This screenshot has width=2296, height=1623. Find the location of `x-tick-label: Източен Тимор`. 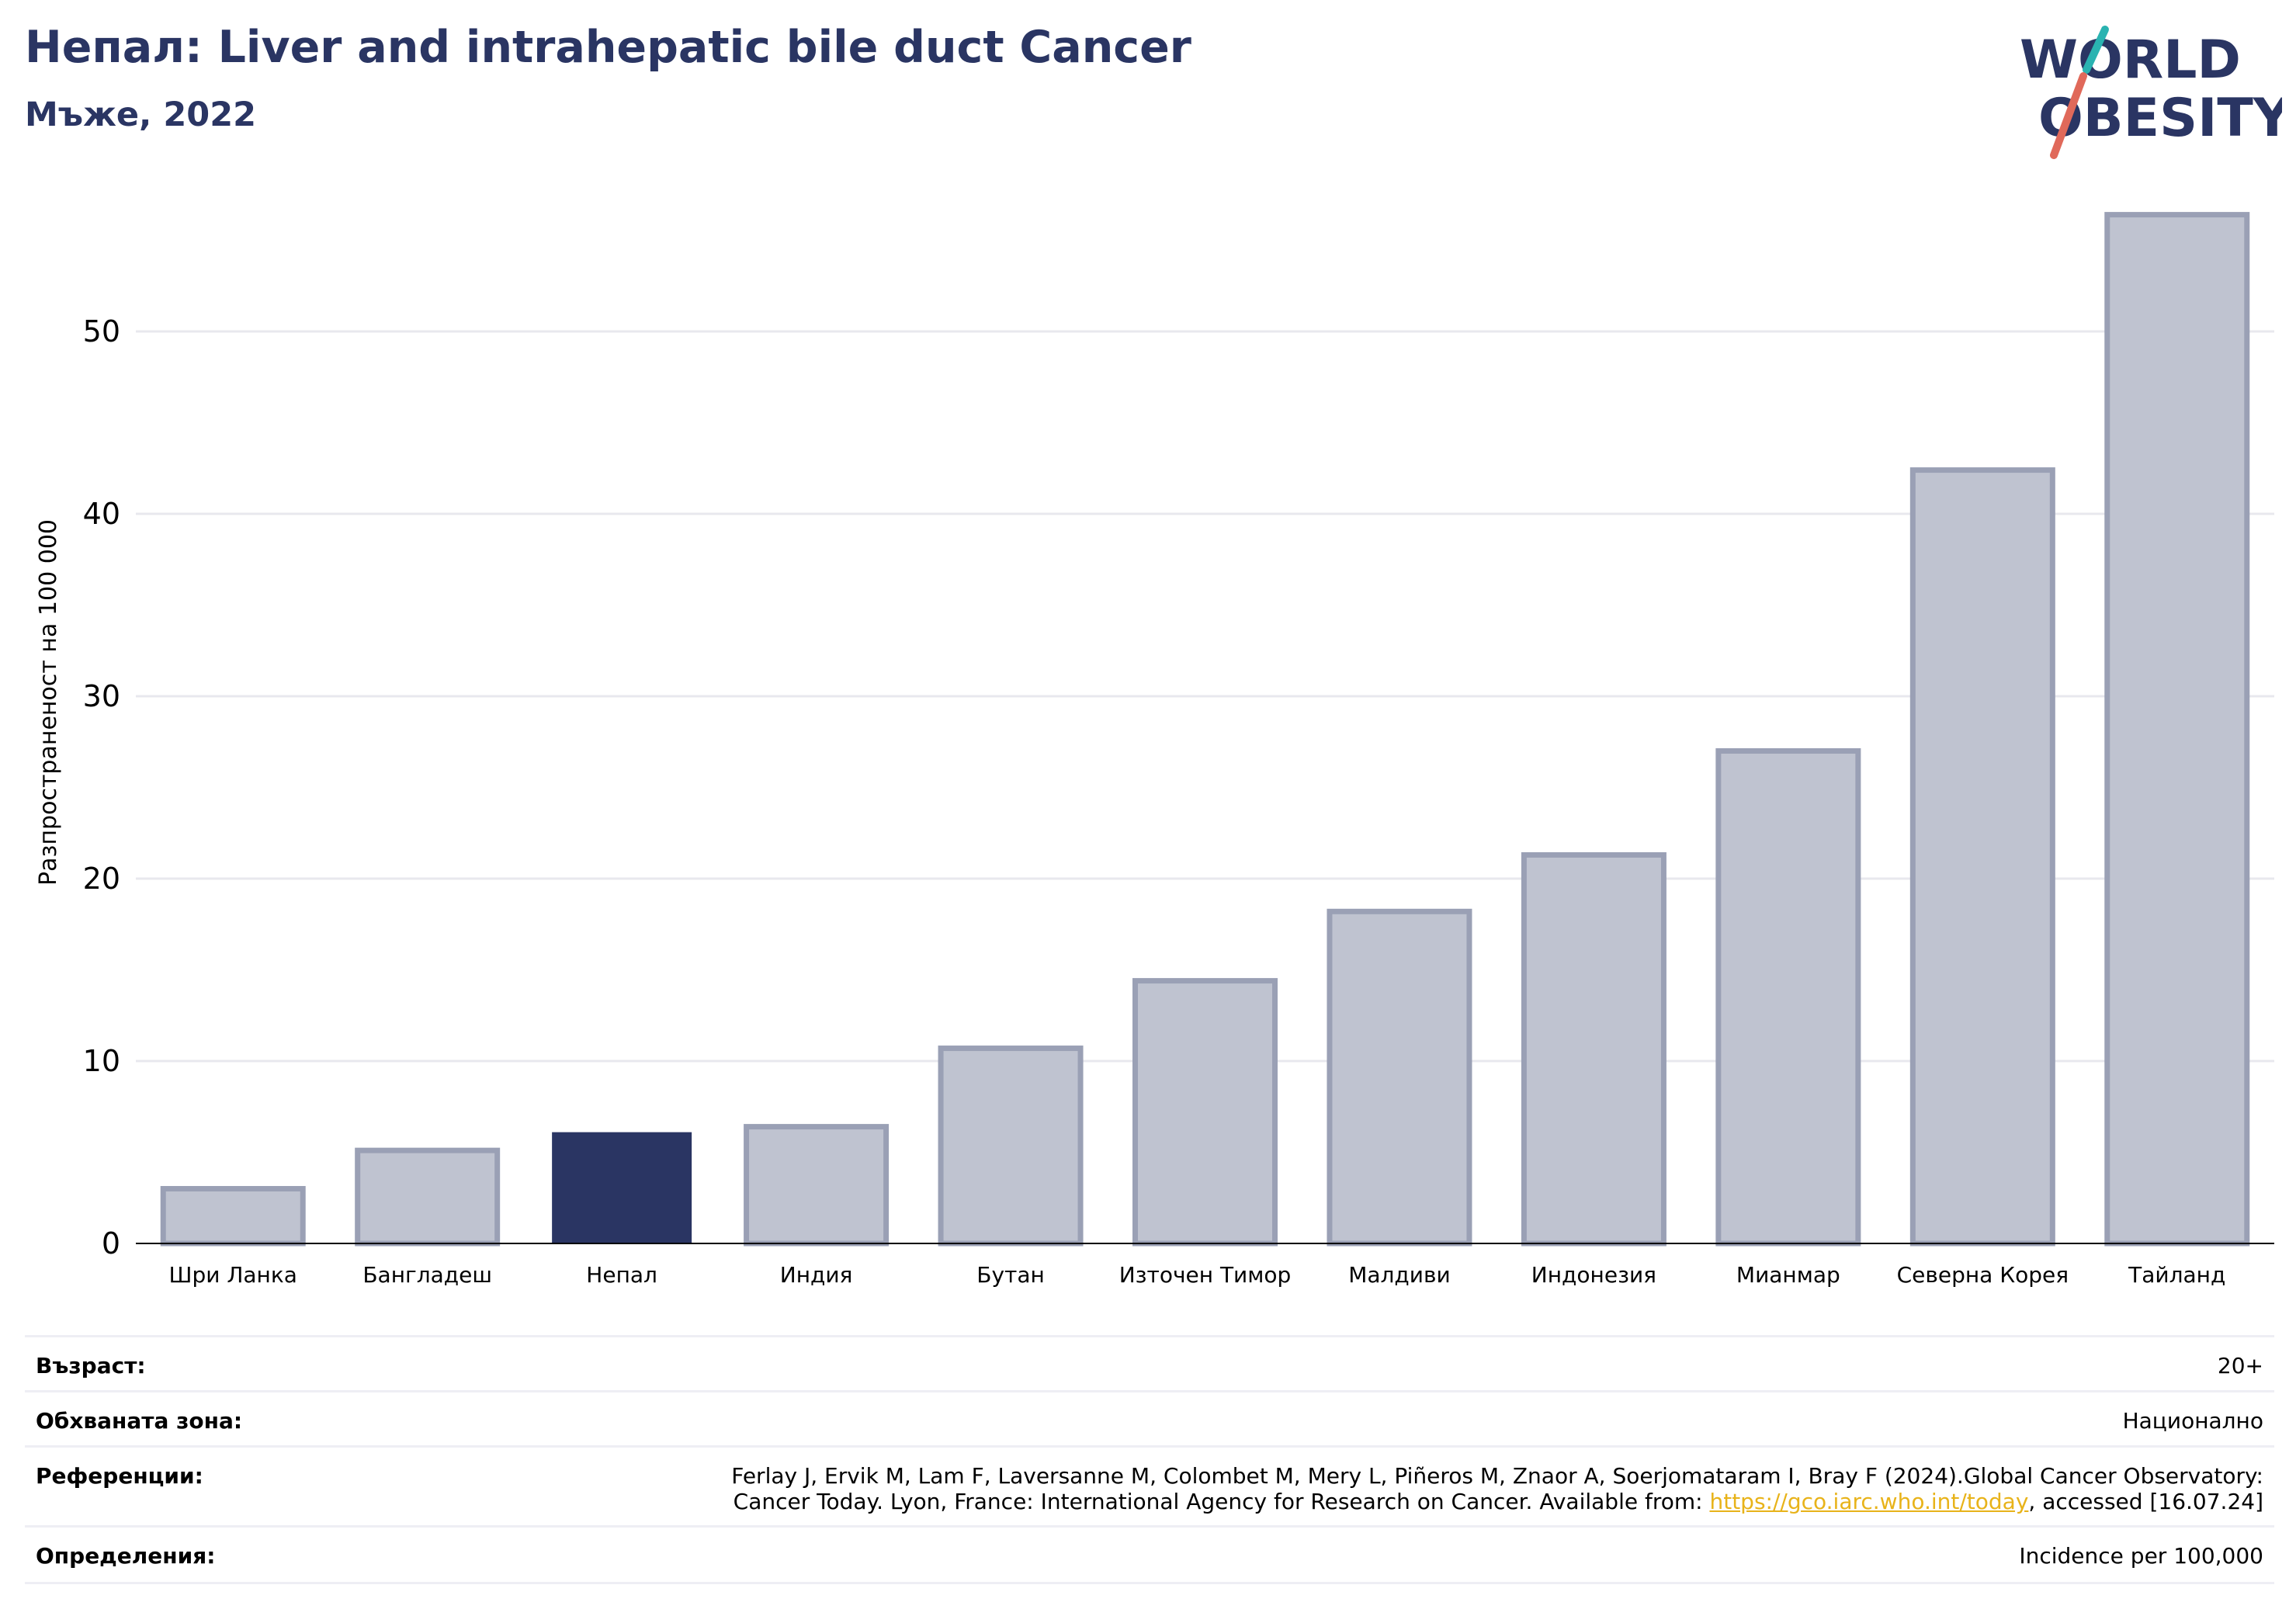

x-tick-label: Източен Тимор is located at coordinates (1205, 1275).